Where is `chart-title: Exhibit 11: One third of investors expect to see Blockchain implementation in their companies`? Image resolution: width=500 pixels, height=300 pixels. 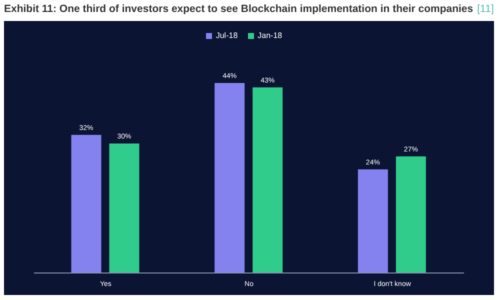
chart-title: Exhibit 11: One third of investors expect to see Blockchain implementation in their companies is located at coordinates (239, 9).